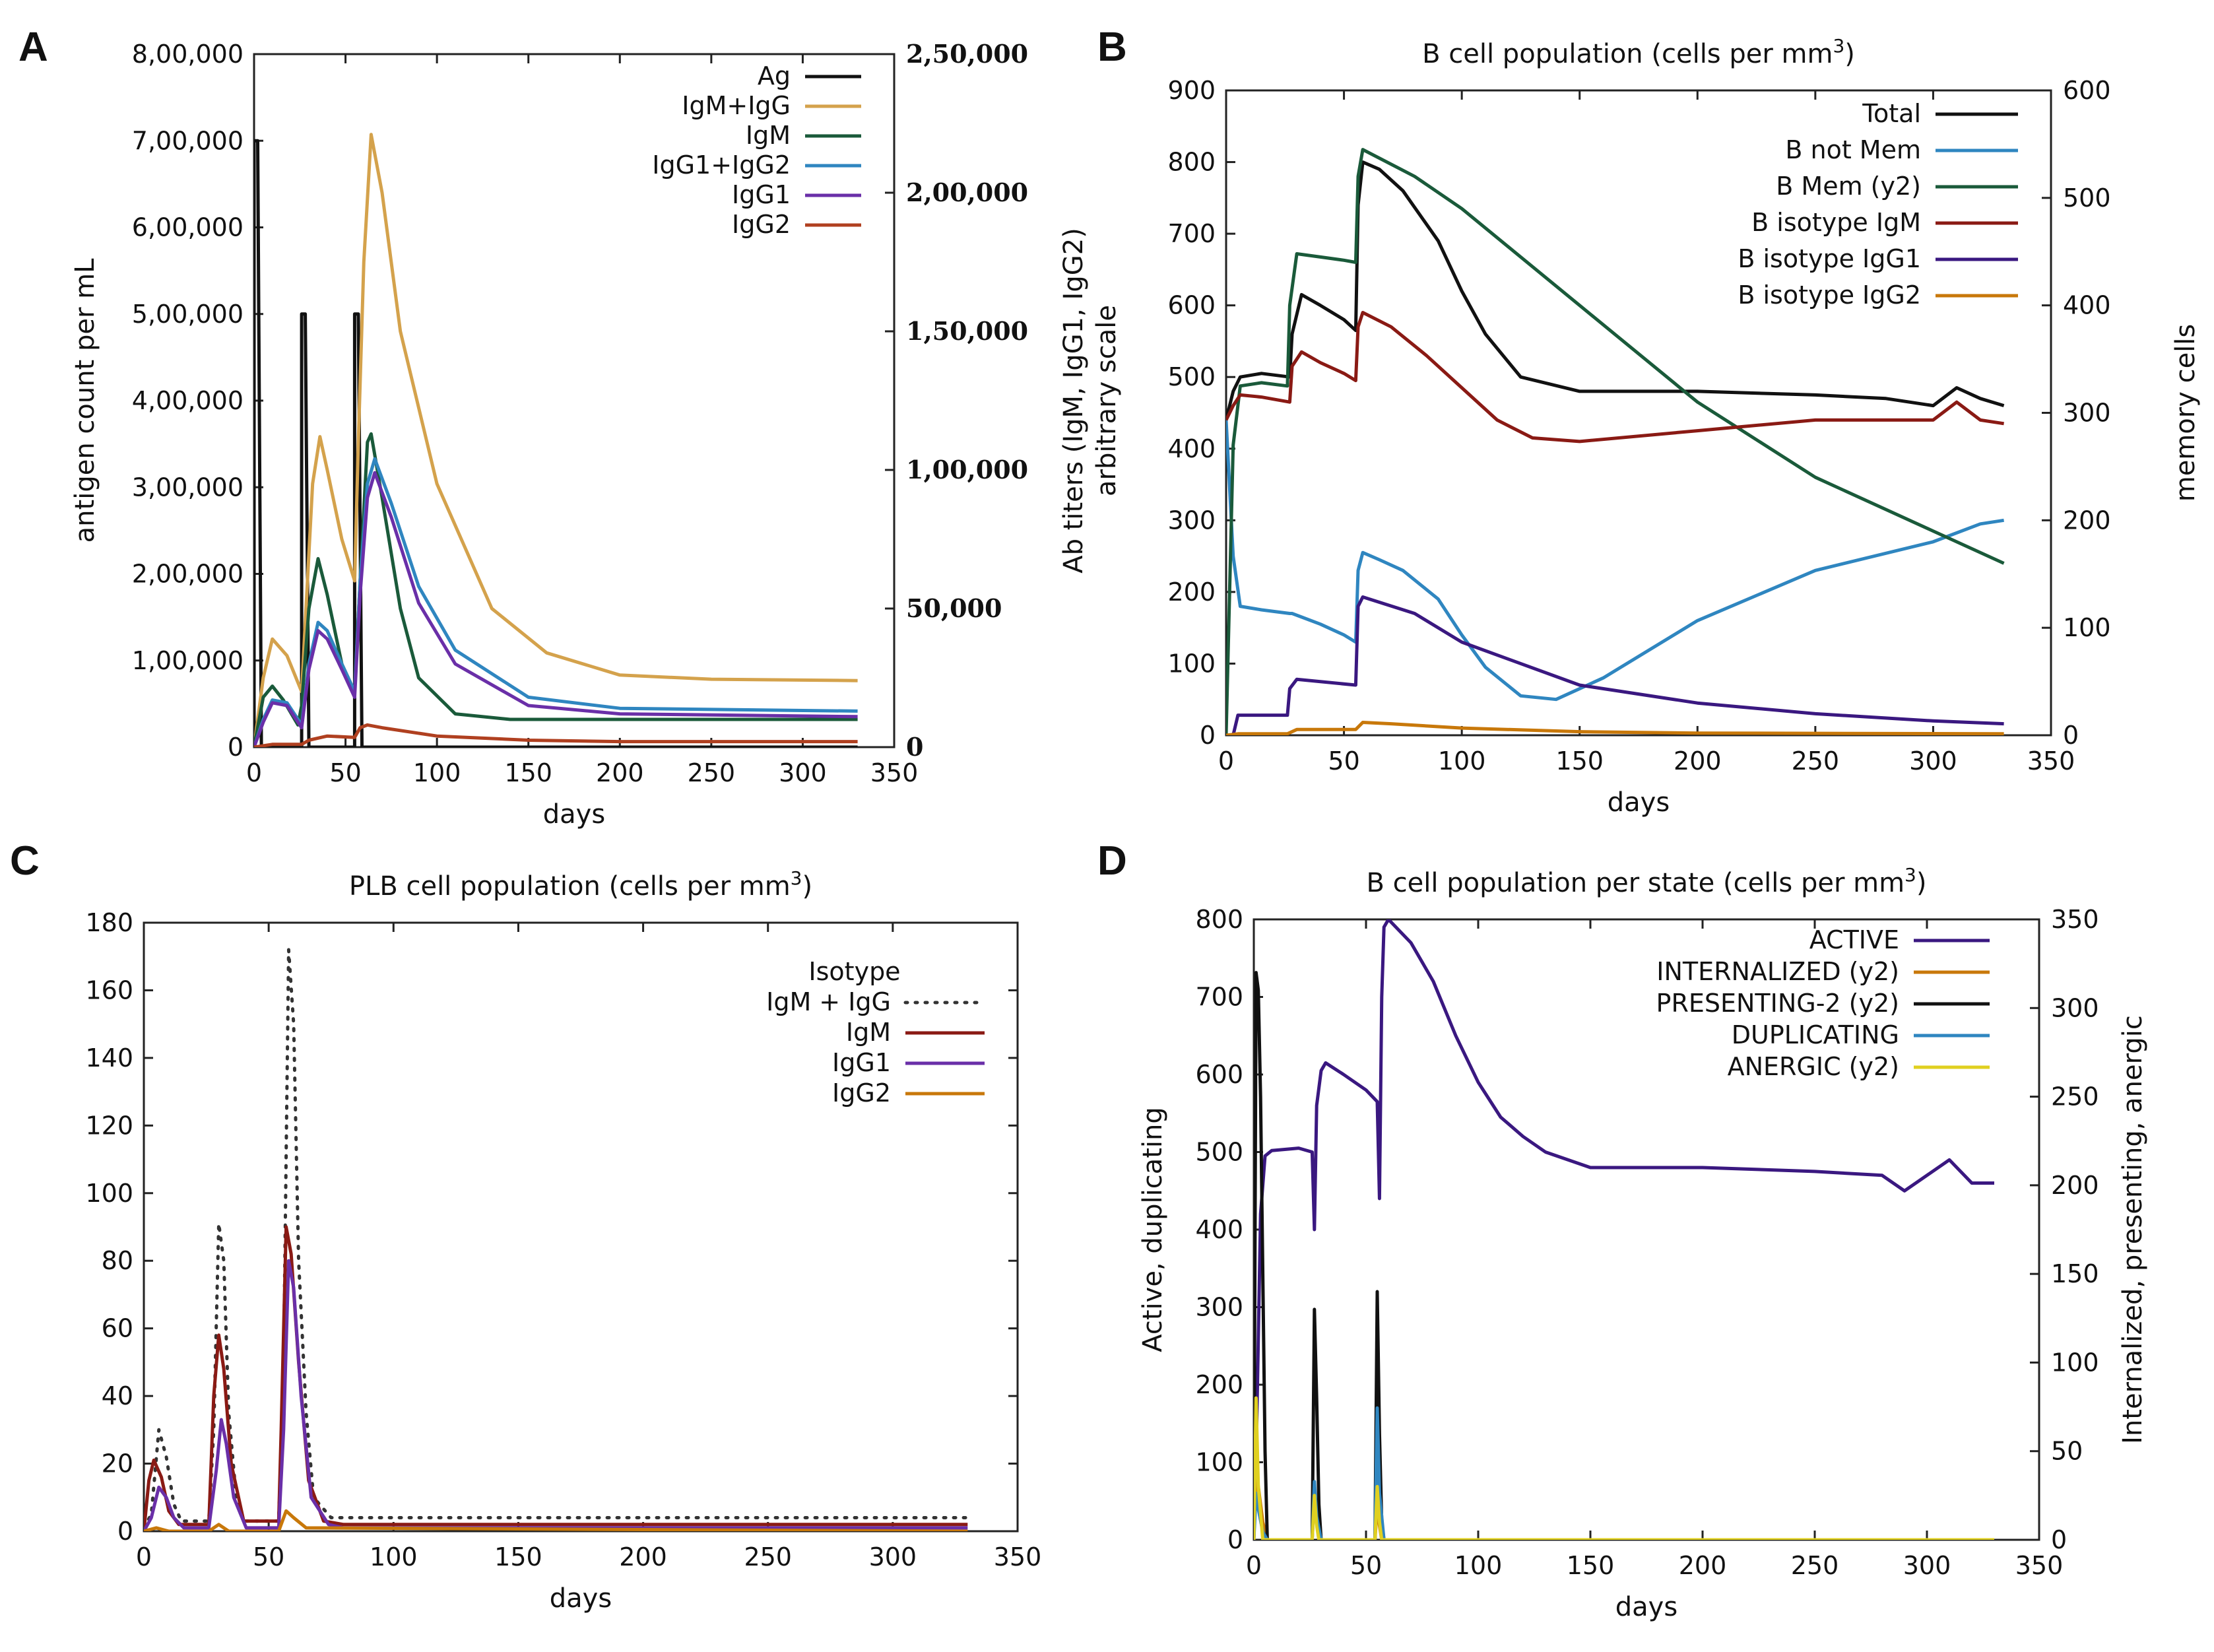 This screenshot has height=1652, width=2214. I want to click on chart-title-text: PLB cell population (cells per mm, so click(570, 886).